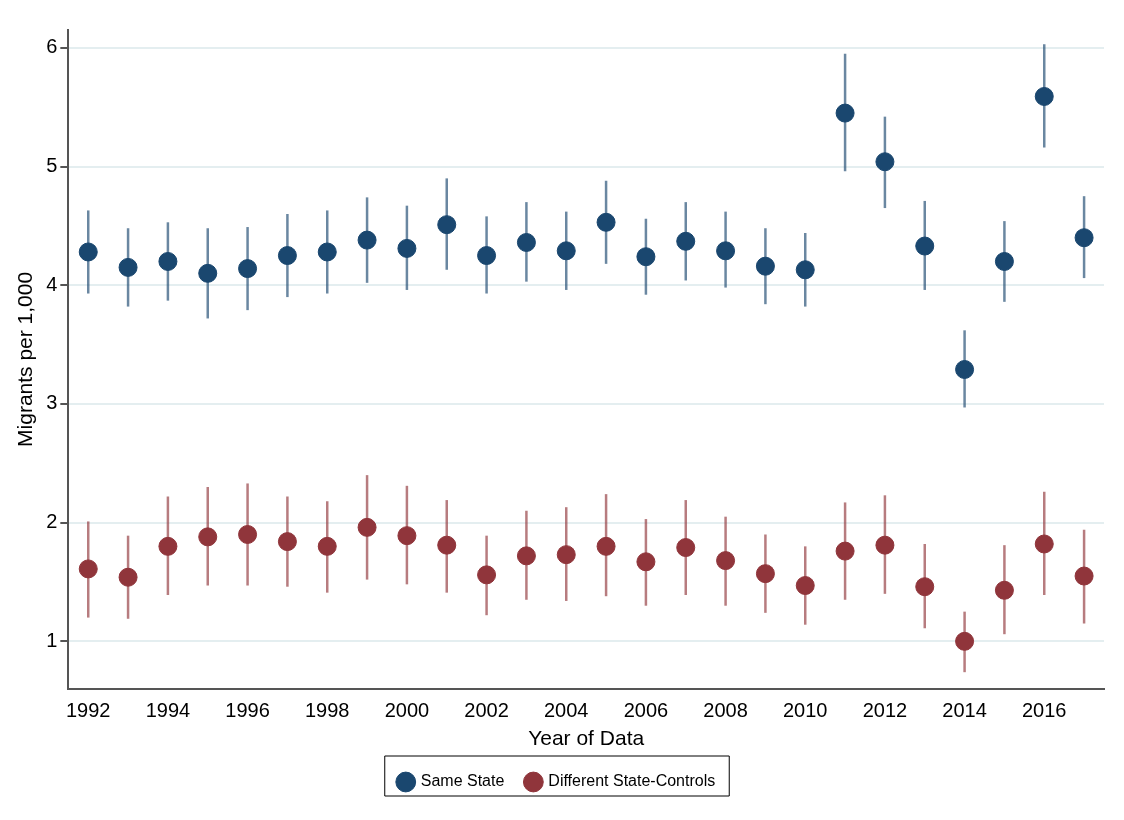 This screenshot has height=820, width=1124. What do you see at coordinates (566, 710) in the screenshot?
I see `x-tick-label: 2004` at bounding box center [566, 710].